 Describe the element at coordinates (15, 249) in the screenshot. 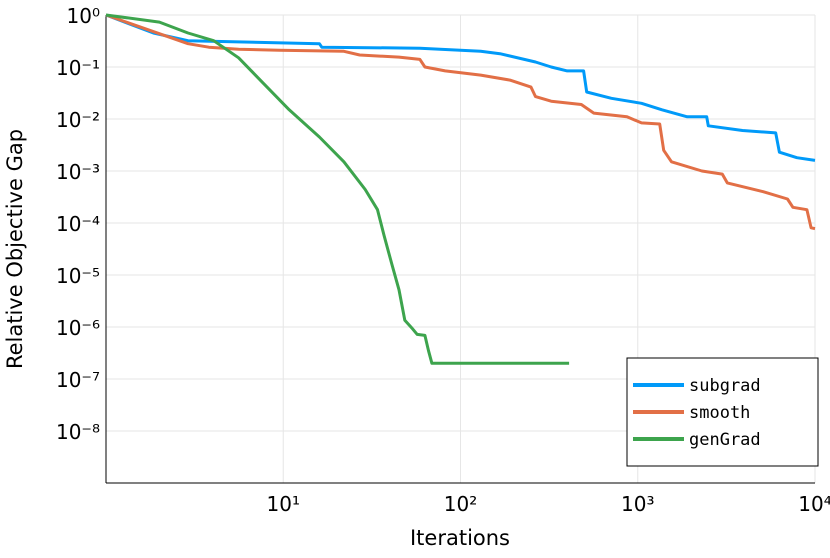

I see `y-axis-label: Relative Objective Gap` at that location.